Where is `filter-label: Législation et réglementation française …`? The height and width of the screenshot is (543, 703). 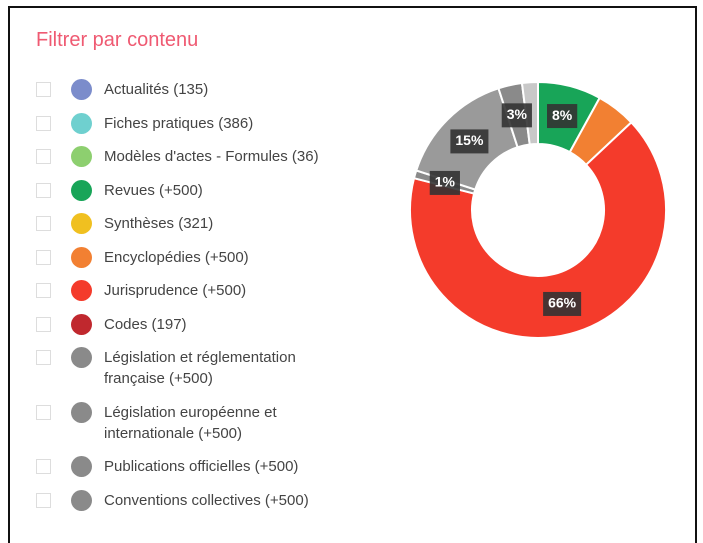
filter-label: Législation et réglementation française … is located at coordinates (200, 368).